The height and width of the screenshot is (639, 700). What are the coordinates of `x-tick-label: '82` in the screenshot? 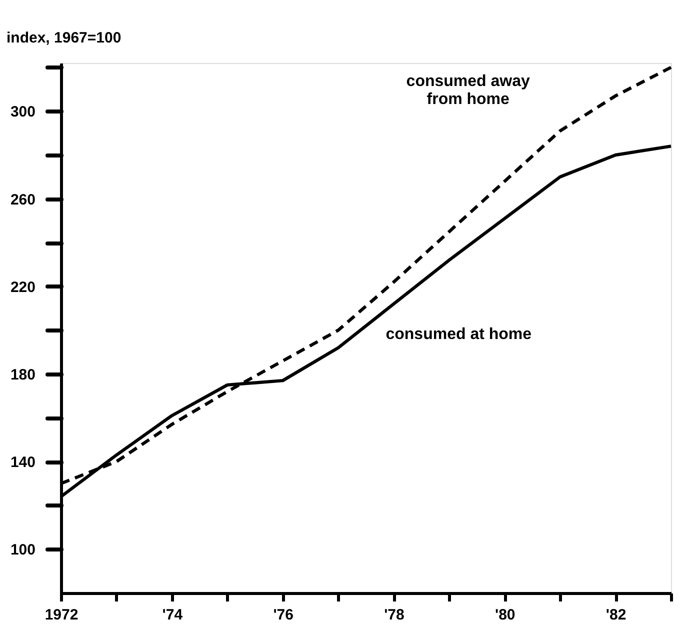 It's located at (616, 615).